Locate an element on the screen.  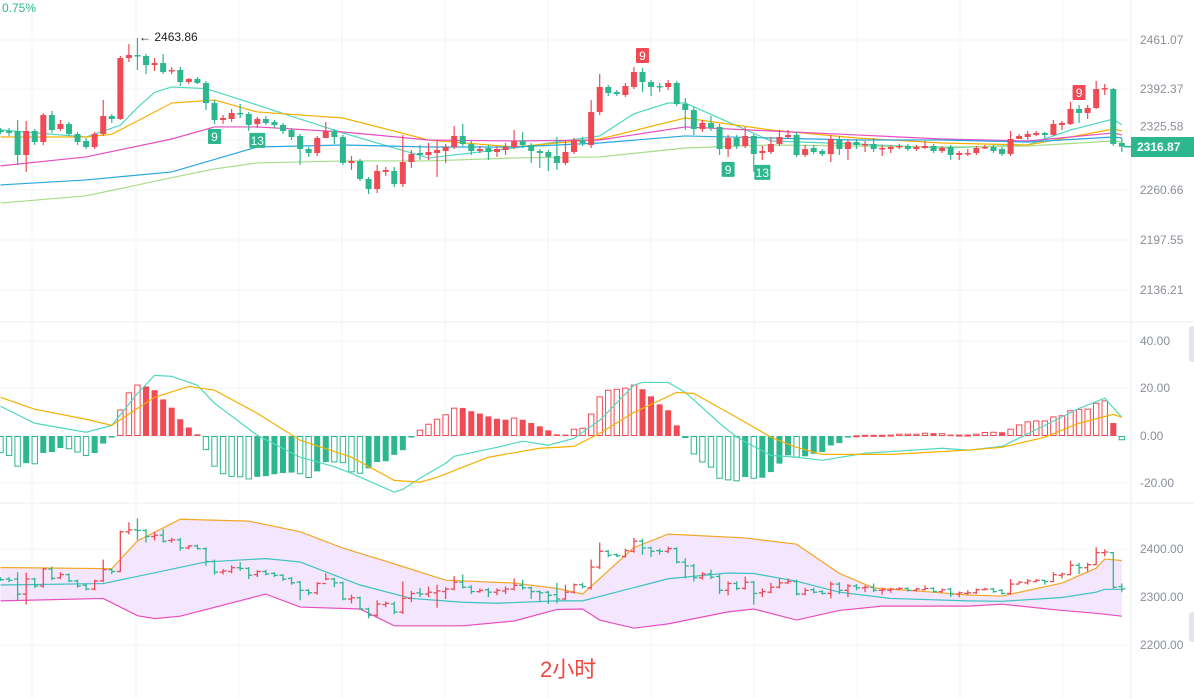
price-axis-tick: 2461.07 is located at coordinates (1162, 40).